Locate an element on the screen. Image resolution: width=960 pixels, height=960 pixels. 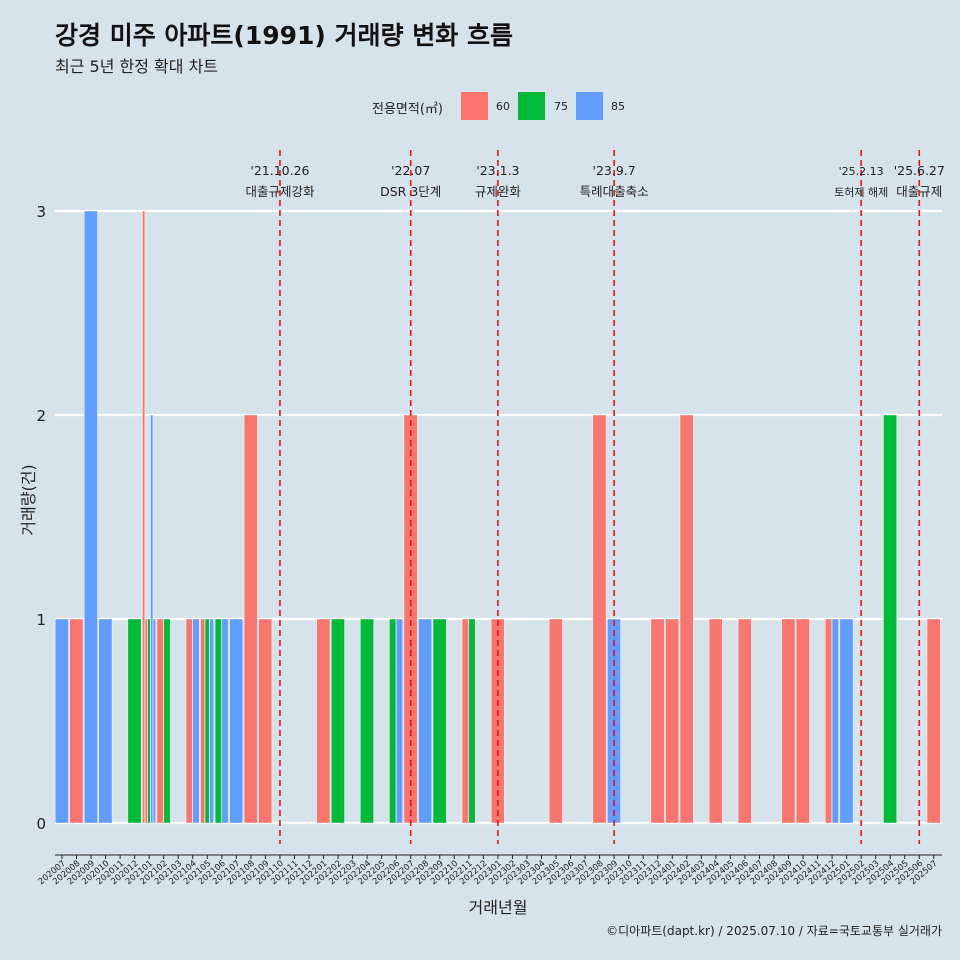
event-date-label: '22.07 is located at coordinates (410, 170).